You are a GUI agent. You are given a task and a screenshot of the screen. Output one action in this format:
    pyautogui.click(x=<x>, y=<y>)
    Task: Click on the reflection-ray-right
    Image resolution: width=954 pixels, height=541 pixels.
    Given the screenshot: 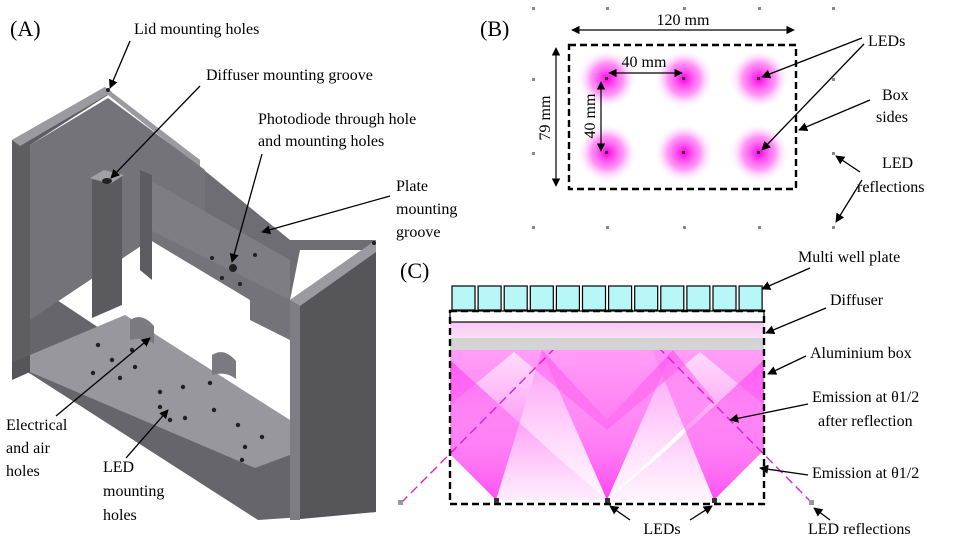 What is the action you would take?
    pyautogui.click(x=734, y=424)
    